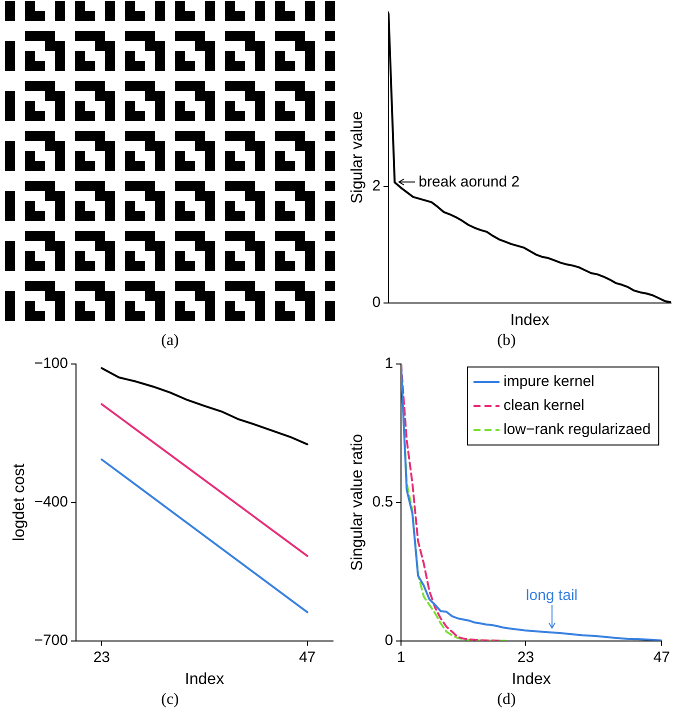 This screenshot has width=673, height=711. I want to click on y-tick-label: −100, so click(51, 363).